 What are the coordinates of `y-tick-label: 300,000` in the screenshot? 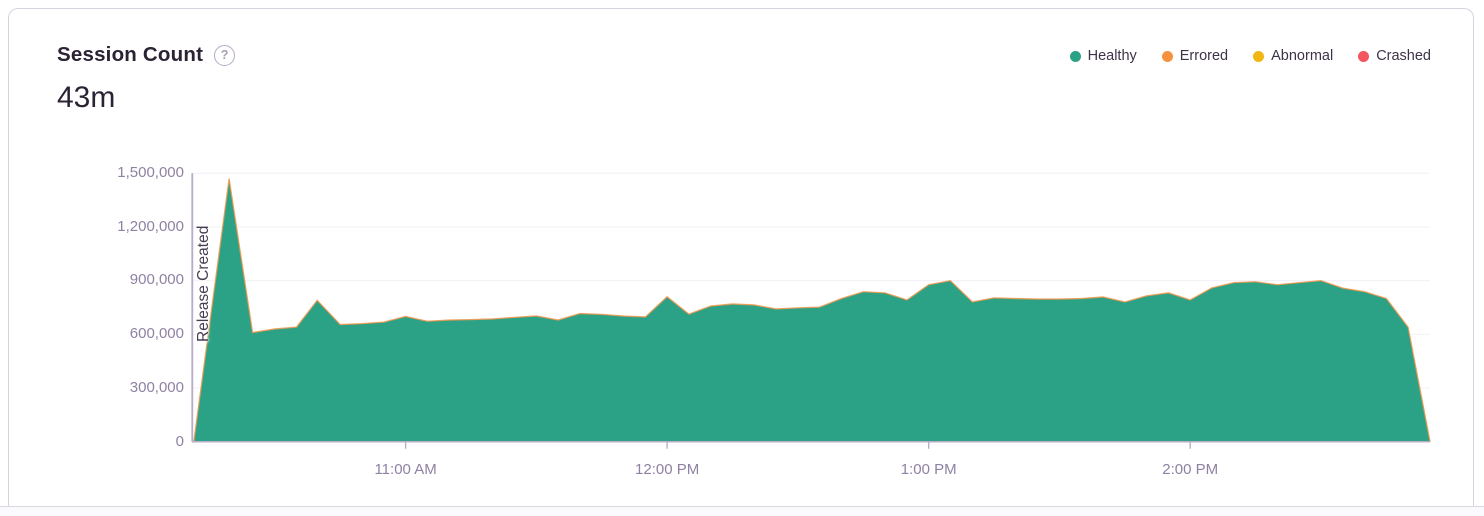 It's located at (156, 387).